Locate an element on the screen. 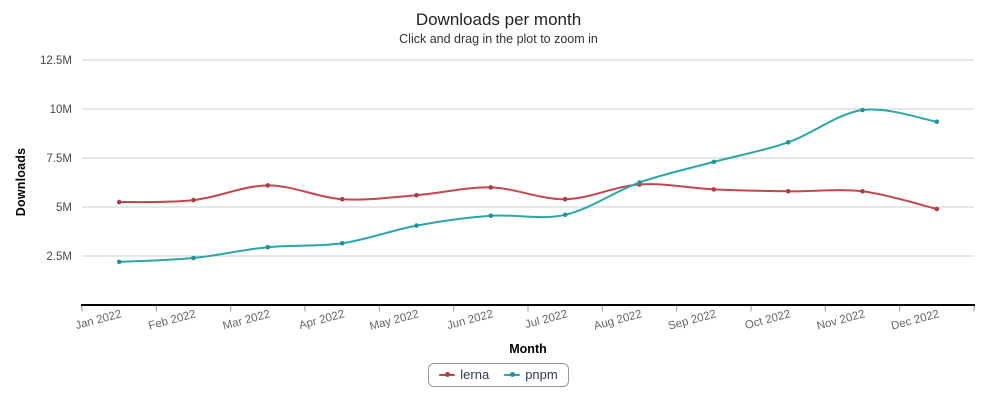 The image size is (997, 400). y-tick-label: 5M is located at coordinates (64, 208).